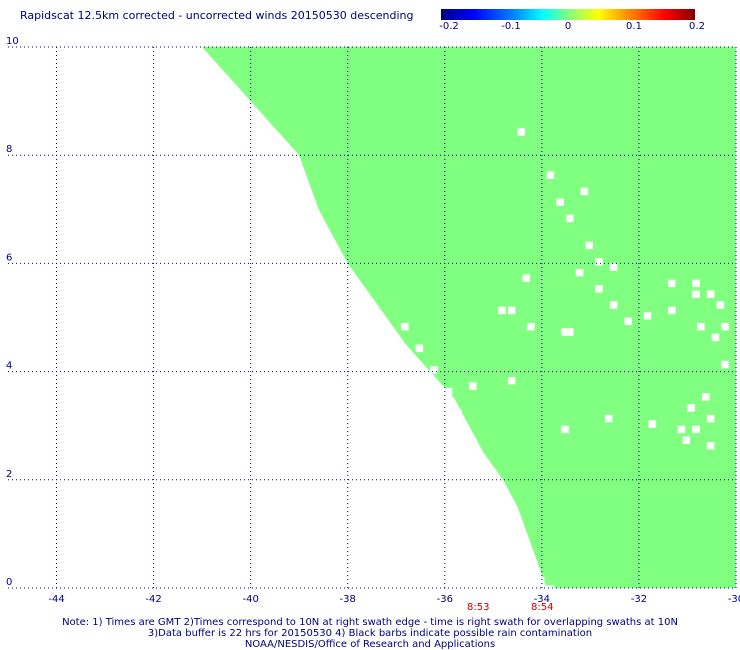 This screenshot has height=650, width=740. Describe the element at coordinates (542, 599) in the screenshot. I see `x-tick-label: -34` at that location.